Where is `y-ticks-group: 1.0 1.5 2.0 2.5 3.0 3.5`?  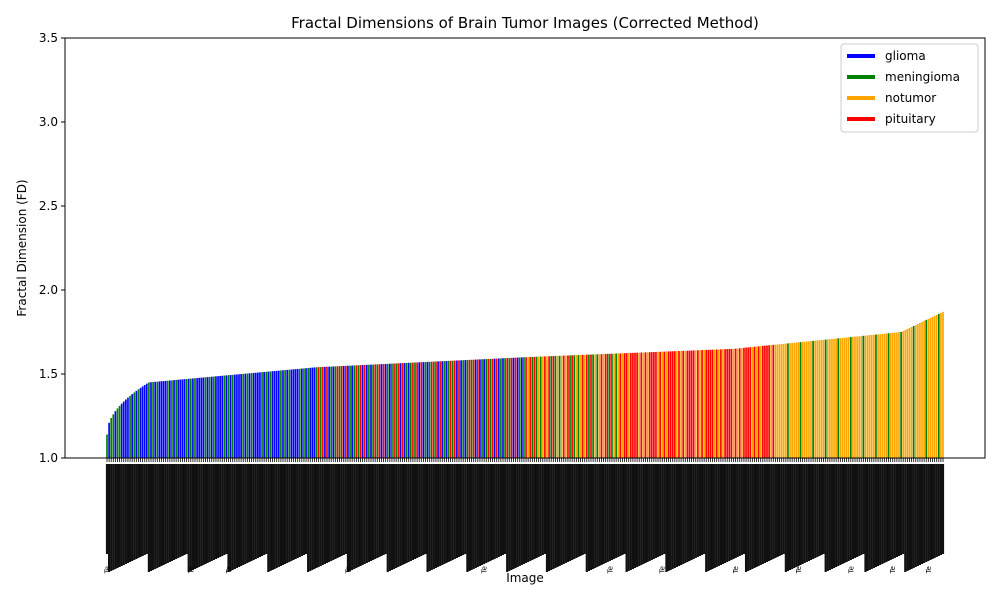
y-ticks-group: 1.0 1.5 2.0 2.5 3.0 3.5 is located at coordinates (52, 248).